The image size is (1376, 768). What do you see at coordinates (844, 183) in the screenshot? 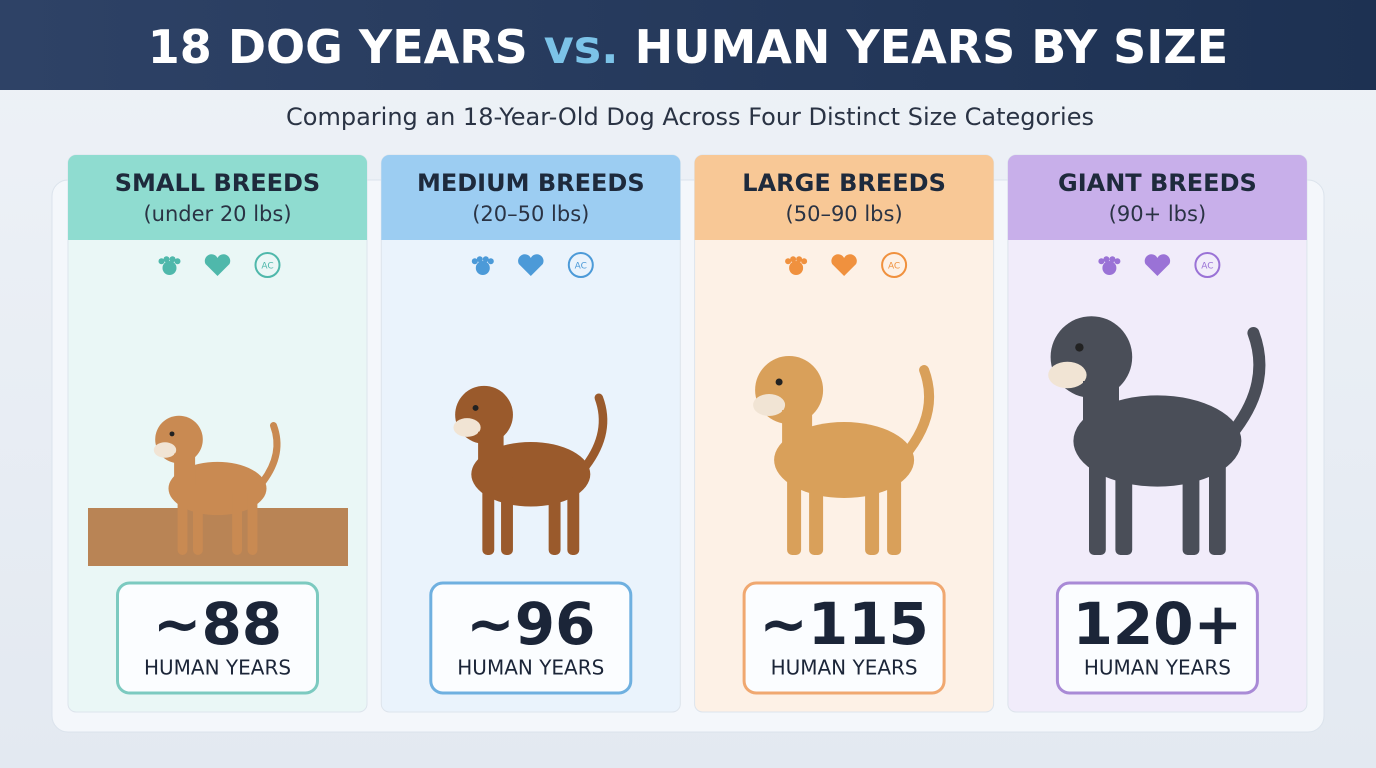
I see `card-name: LARGE BREEDS` at bounding box center [844, 183].